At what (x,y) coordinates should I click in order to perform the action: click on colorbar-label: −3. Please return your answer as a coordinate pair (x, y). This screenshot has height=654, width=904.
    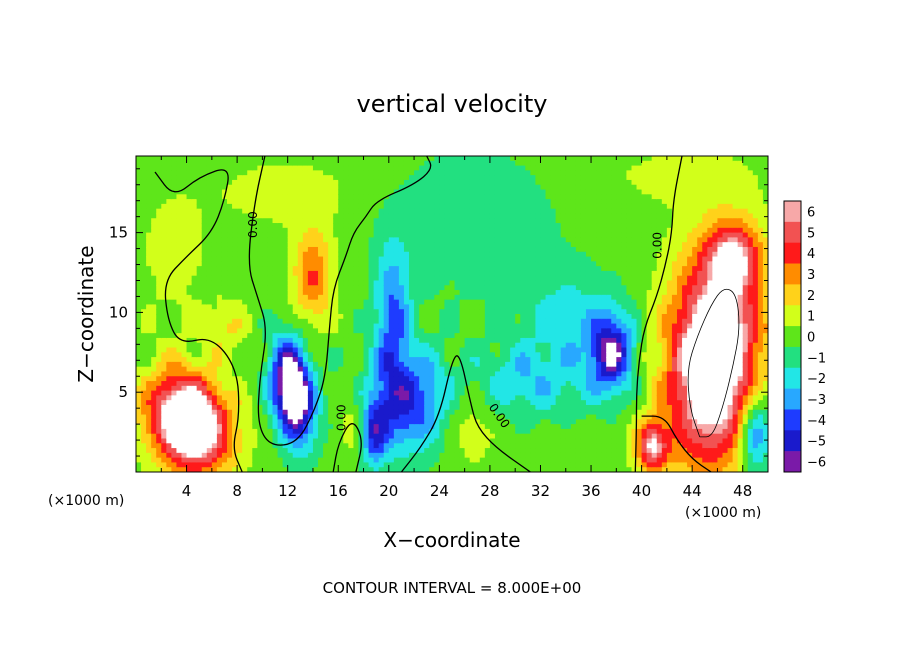
    Looking at the image, I should click on (816, 400).